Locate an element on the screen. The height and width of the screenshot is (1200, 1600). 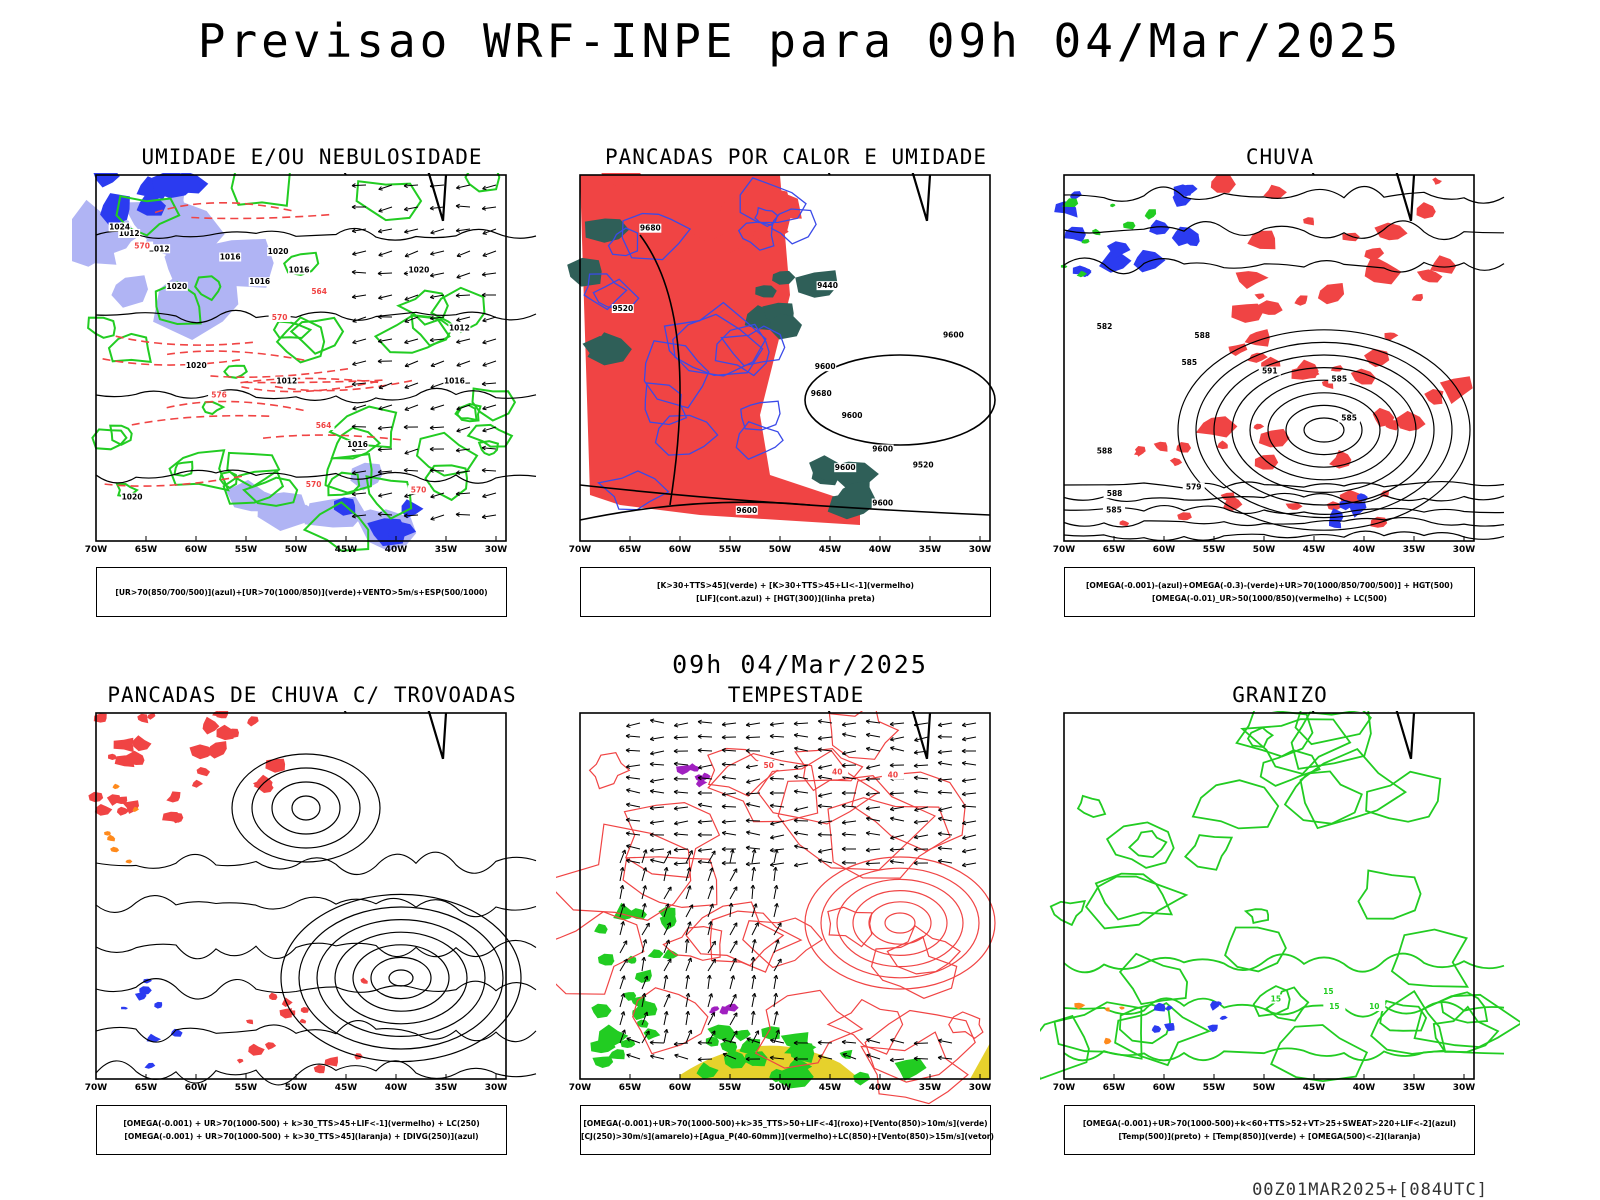
contour-label: 9600 is located at coordinates (953, 335).